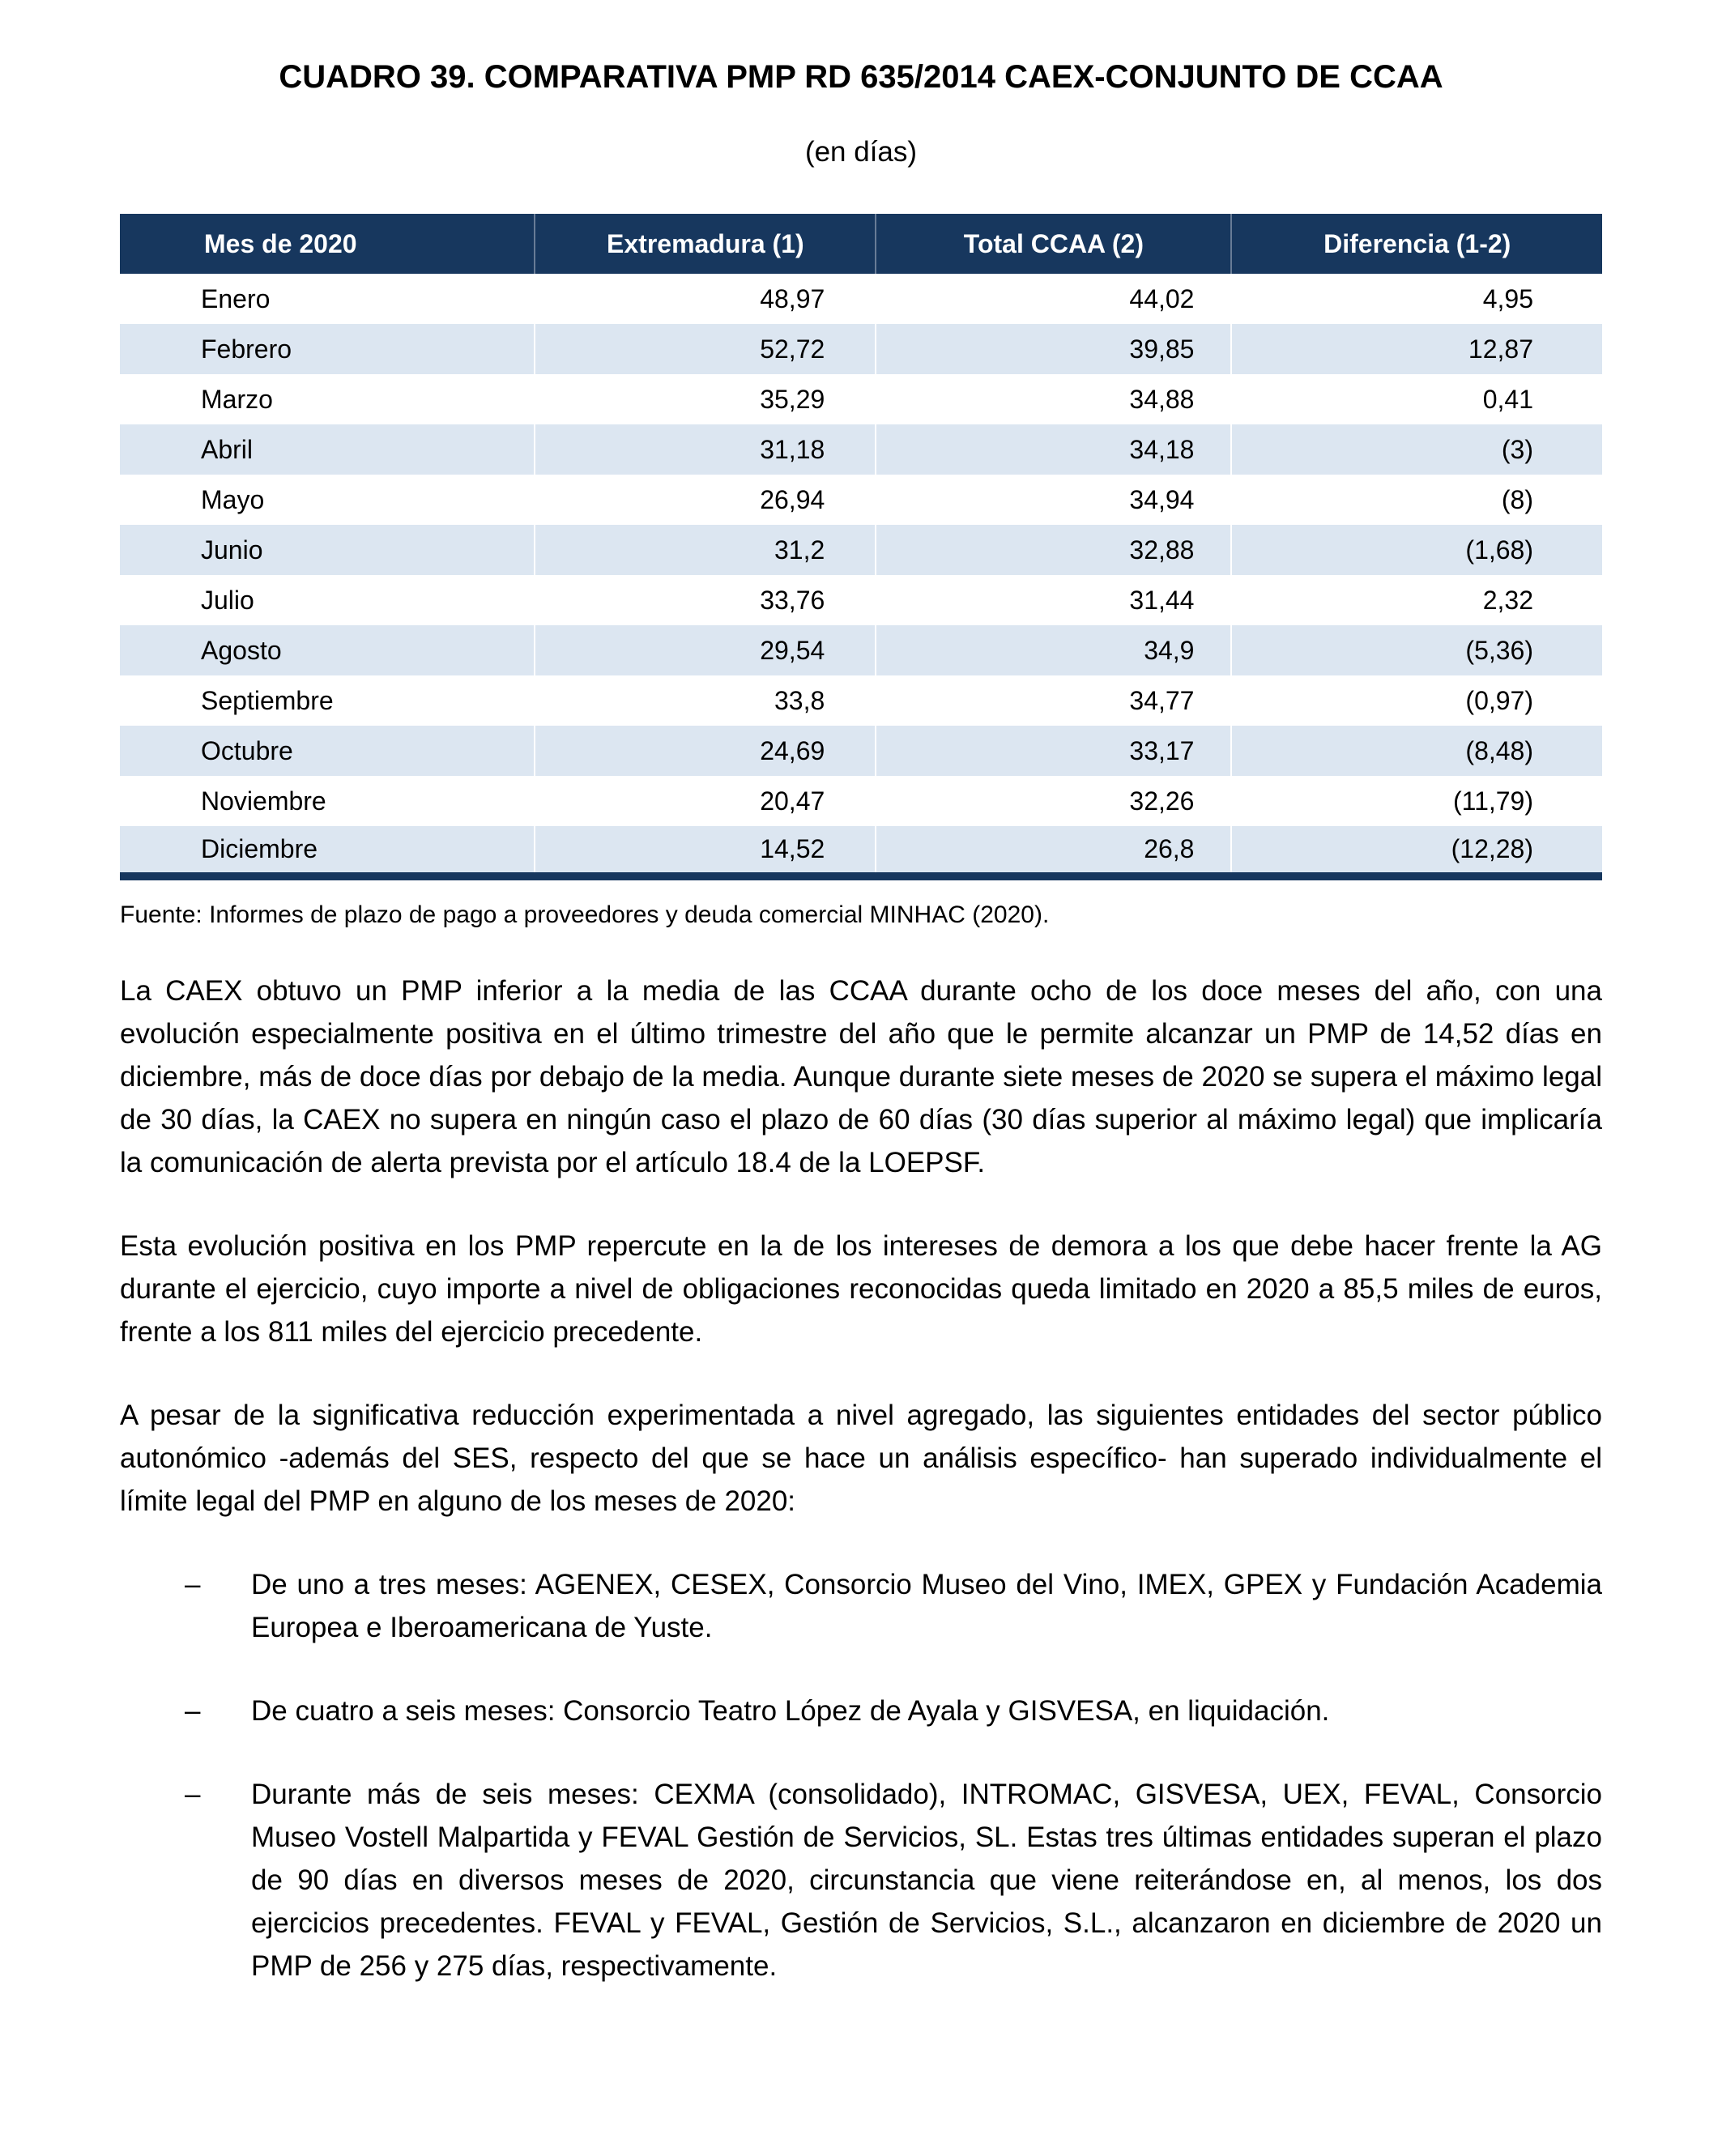 The width and height of the screenshot is (1722, 2156). I want to click on value-cell: (0,97), so click(1416, 700).